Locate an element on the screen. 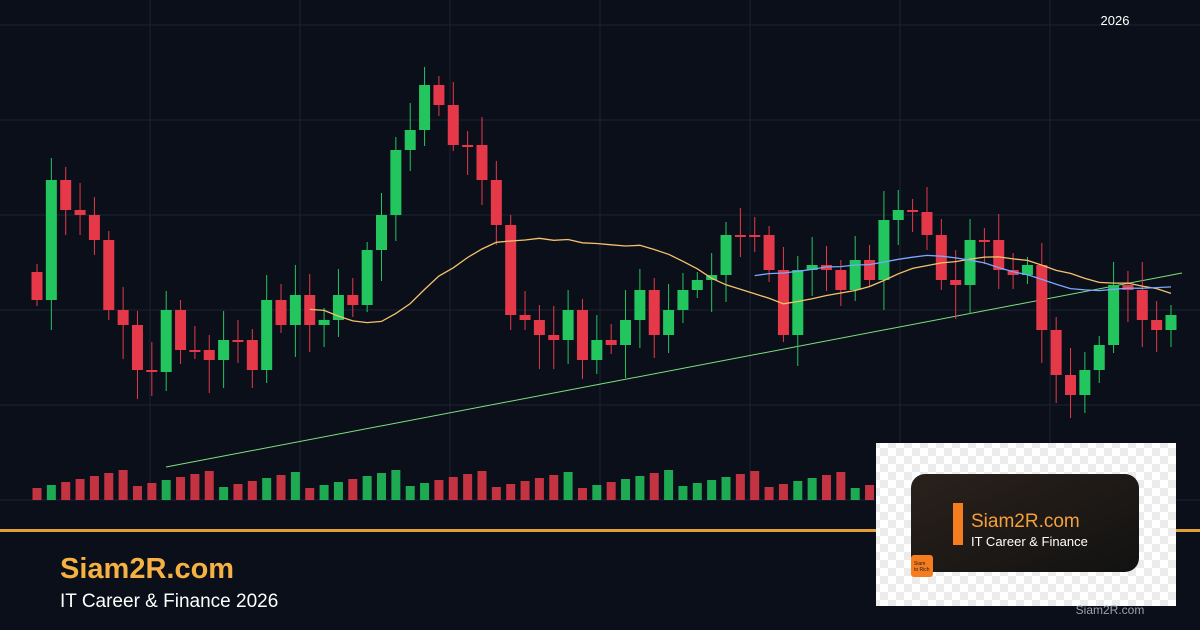 The image size is (1200, 630). divider is located at coordinates (600, 530).